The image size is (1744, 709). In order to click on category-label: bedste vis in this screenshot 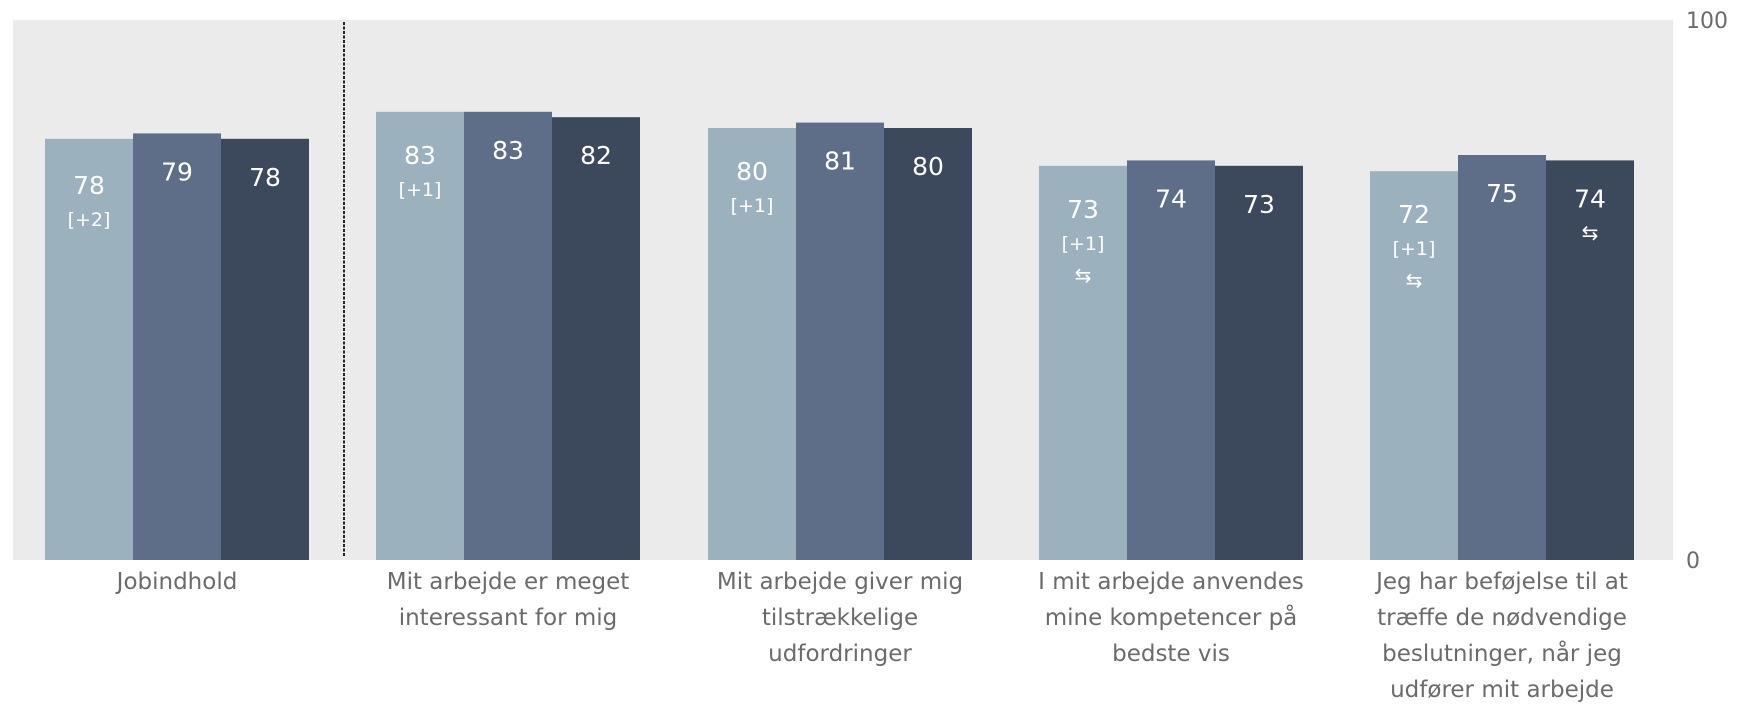, I will do `click(1171, 654)`.